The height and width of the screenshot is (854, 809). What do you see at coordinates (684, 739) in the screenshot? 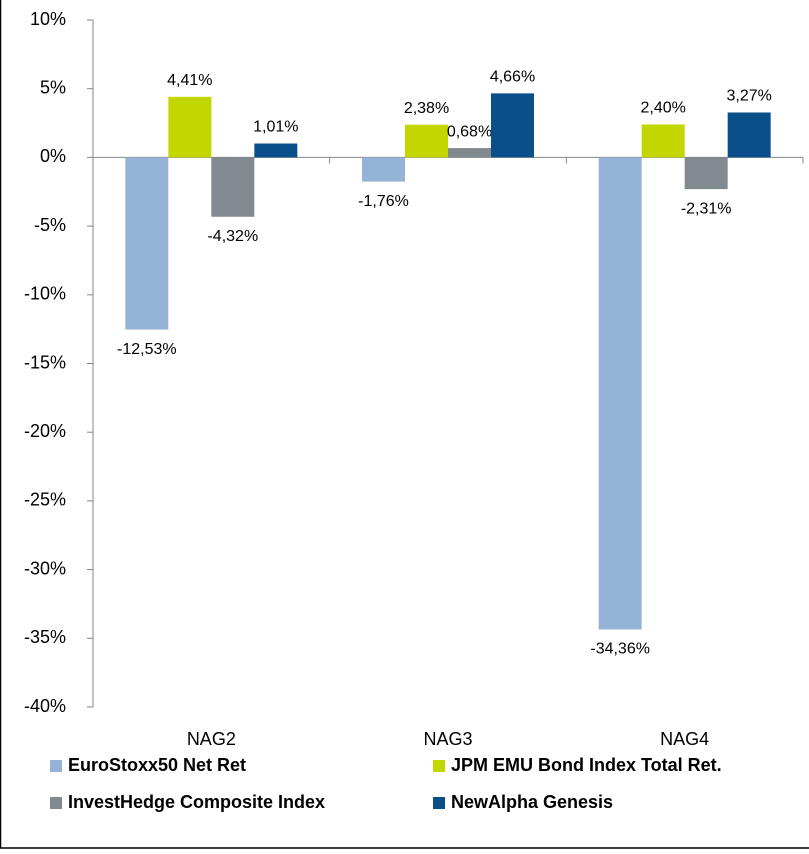
I see `x-tick-label: NAG4` at bounding box center [684, 739].